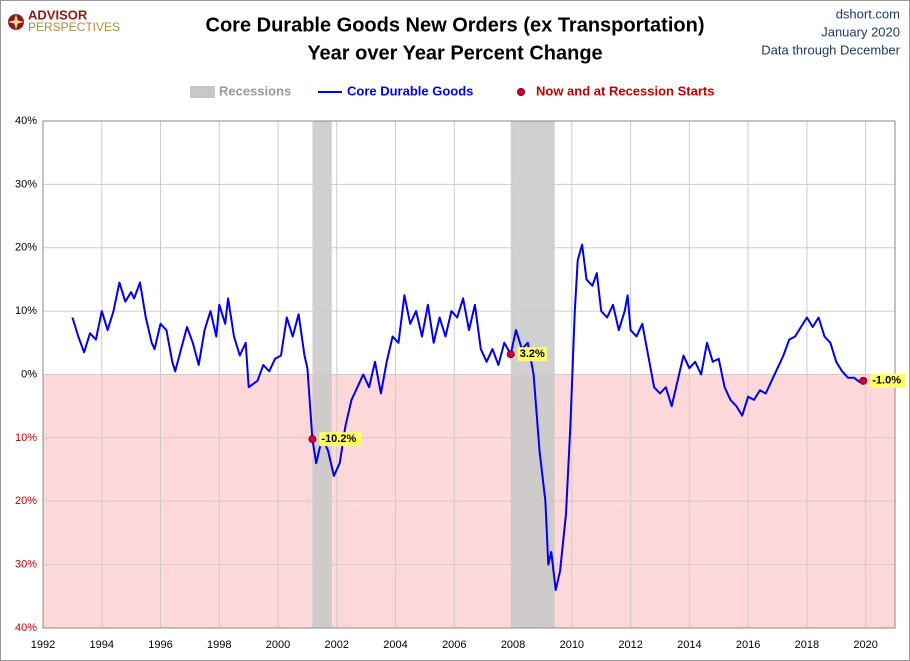 This screenshot has width=910, height=661. What do you see at coordinates (219, 645) in the screenshot?
I see `x-tick-label: 1998` at bounding box center [219, 645].